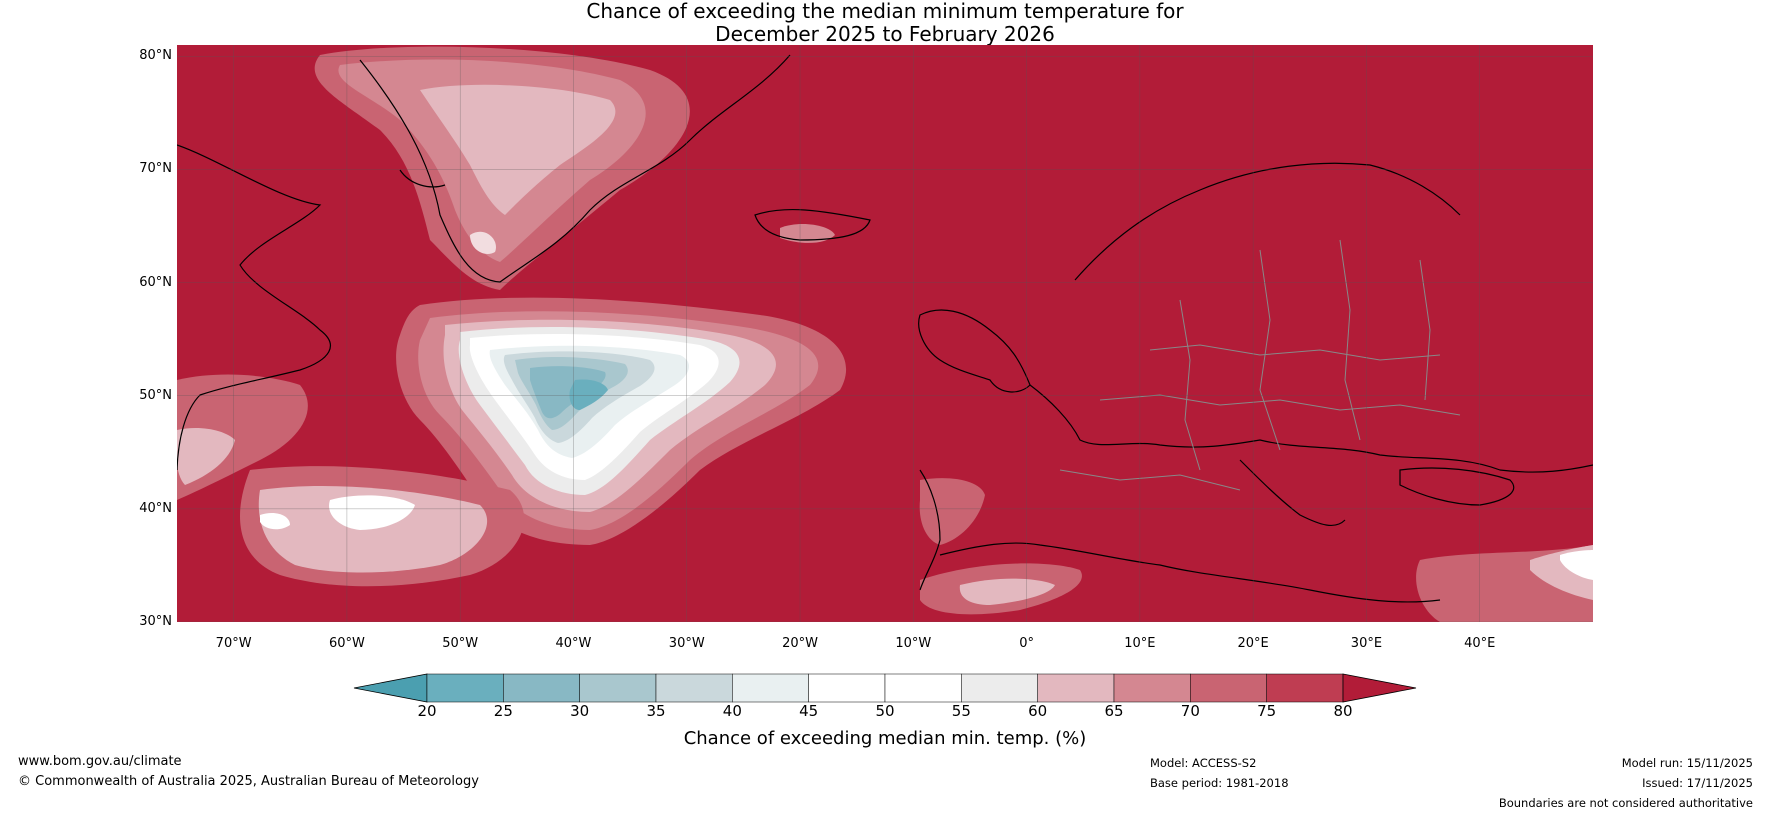 The width and height of the screenshot is (1770, 816). Describe the element at coordinates (427, 711) in the screenshot. I see `colorbar-tick-label: 20` at that location.